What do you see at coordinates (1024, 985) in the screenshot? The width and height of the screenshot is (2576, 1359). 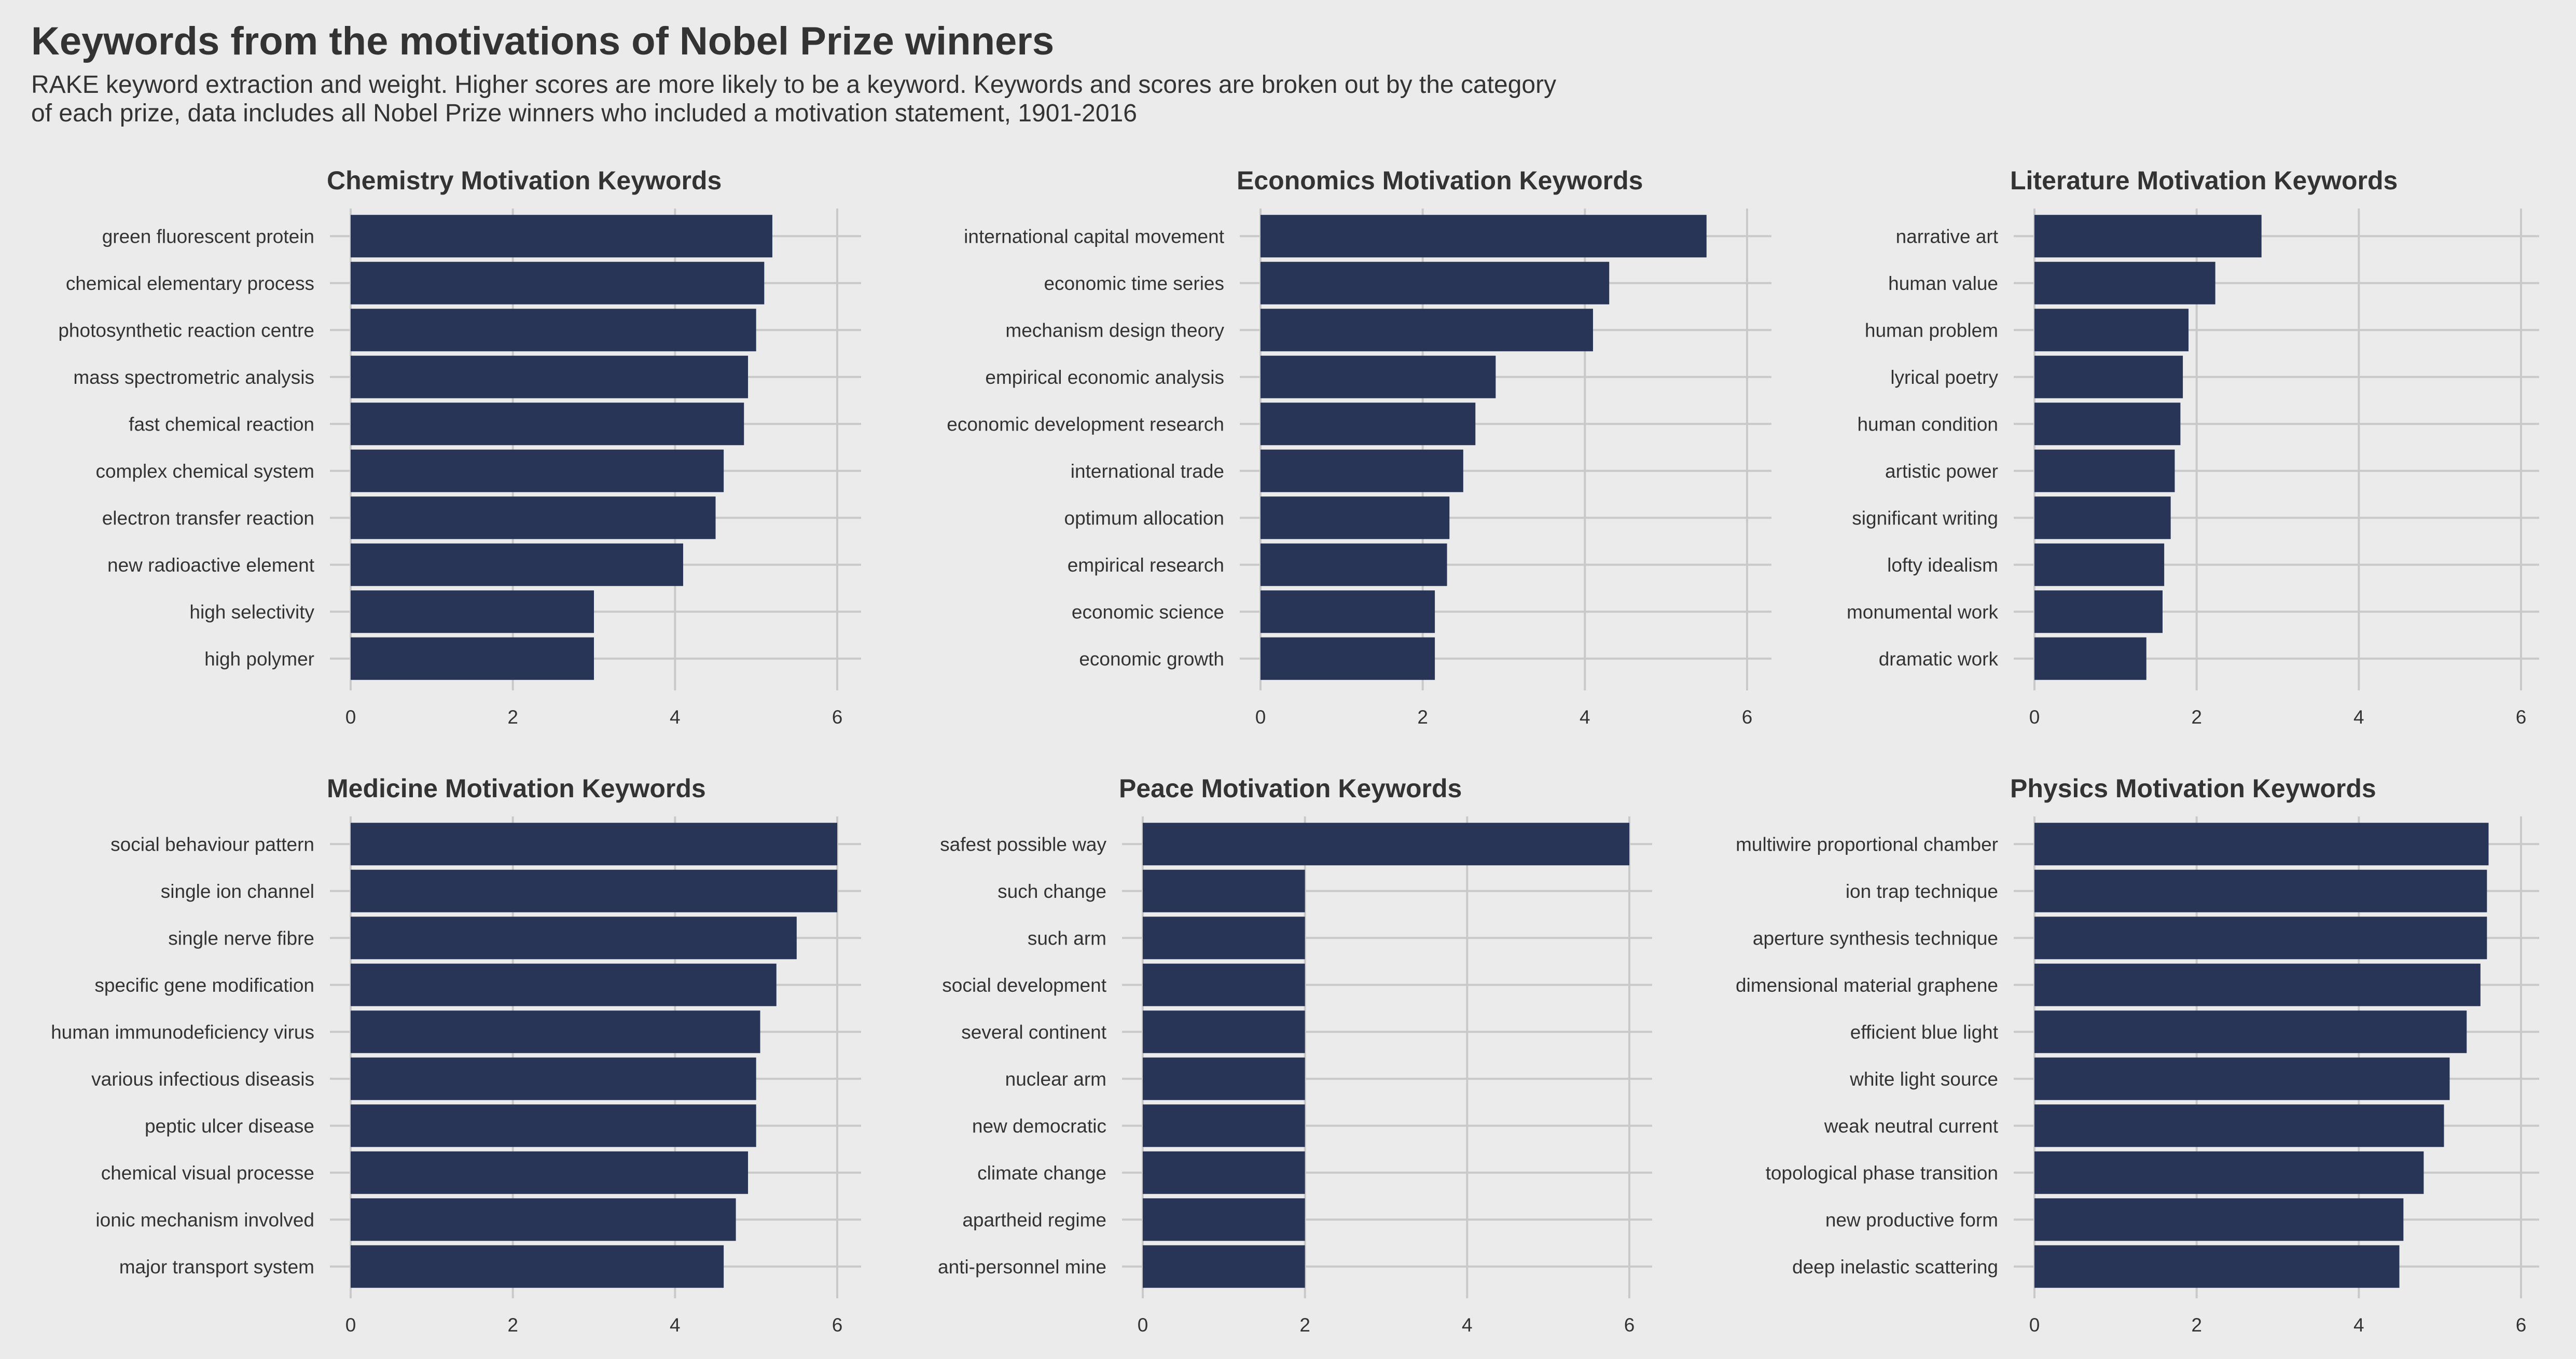 I see `category-label: social development` at bounding box center [1024, 985].